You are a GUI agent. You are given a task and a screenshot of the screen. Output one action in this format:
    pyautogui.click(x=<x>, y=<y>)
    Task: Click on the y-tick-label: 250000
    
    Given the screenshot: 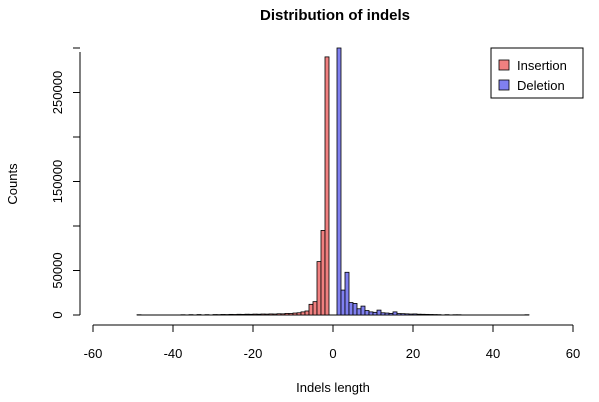 What is the action you would take?
    pyautogui.click(x=57, y=92)
    